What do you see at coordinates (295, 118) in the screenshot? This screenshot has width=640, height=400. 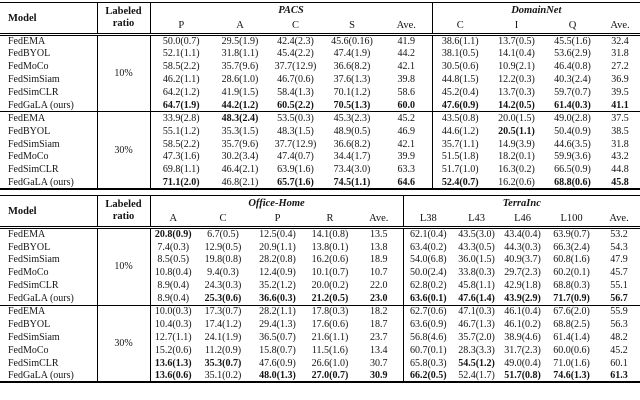 I see `accuracy-value-cell: 53.5(0.3)` at bounding box center [295, 118].